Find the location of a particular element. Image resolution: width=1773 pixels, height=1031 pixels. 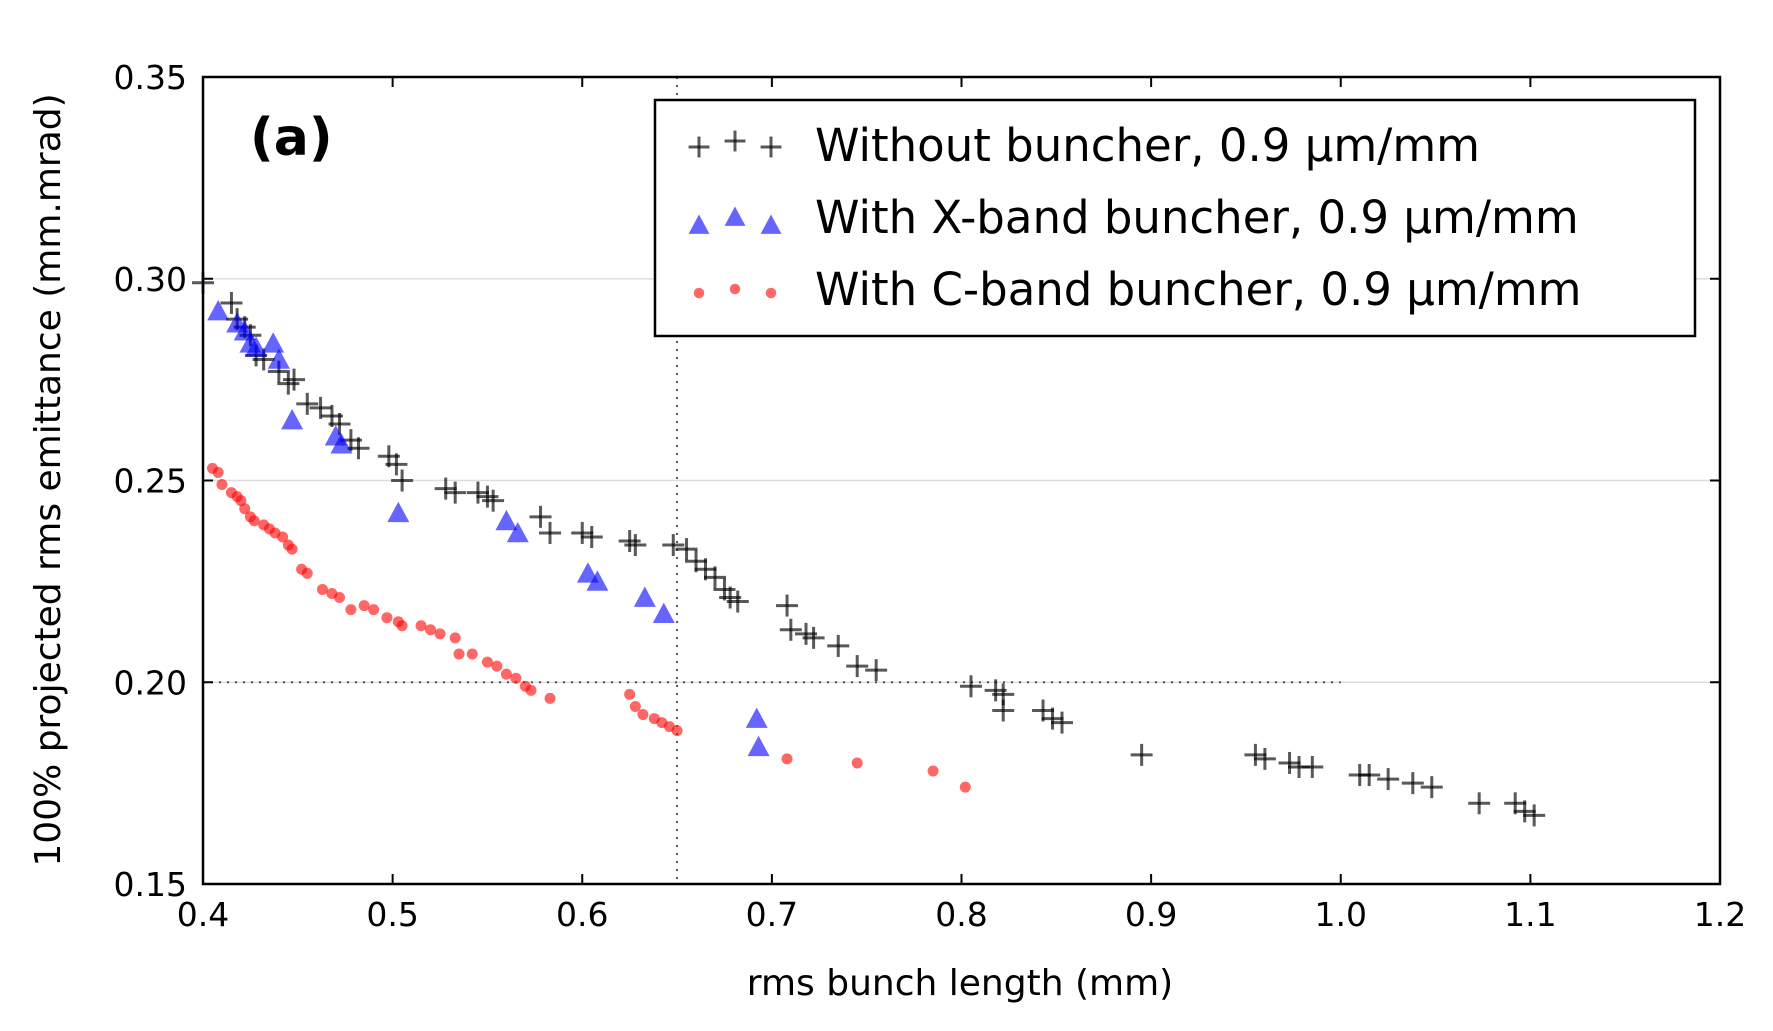

x-tick-label: 1.2 is located at coordinates (1720, 914).